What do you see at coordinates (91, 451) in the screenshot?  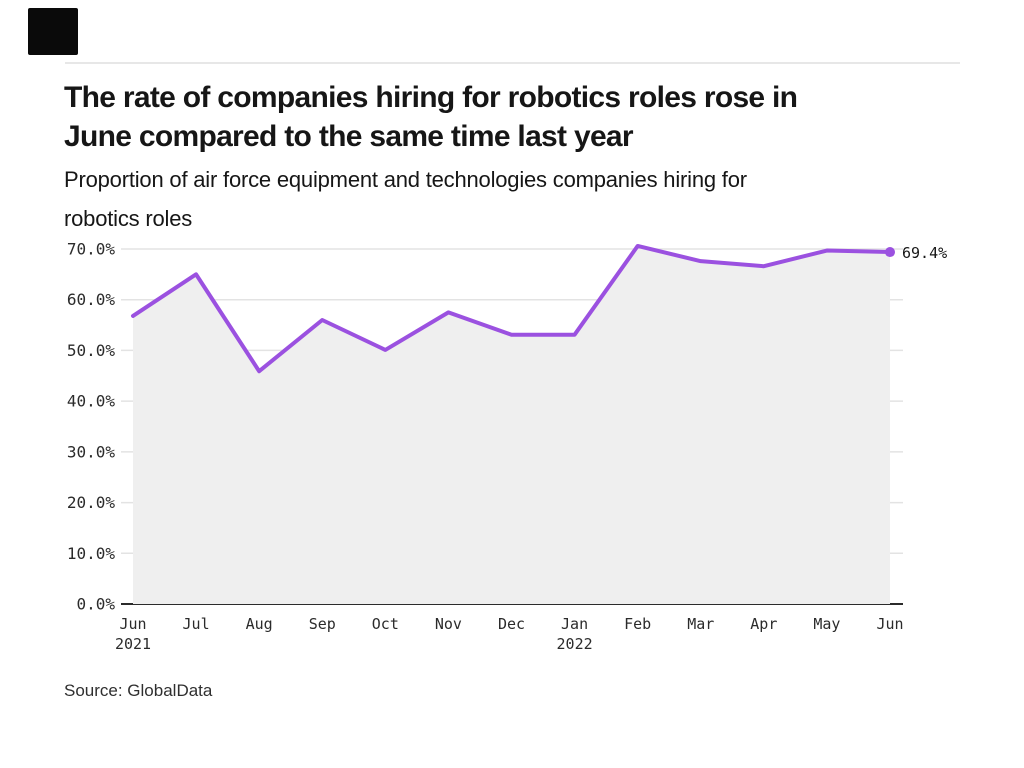 I see `y-axis-tick-label: 30.0%` at bounding box center [91, 451].